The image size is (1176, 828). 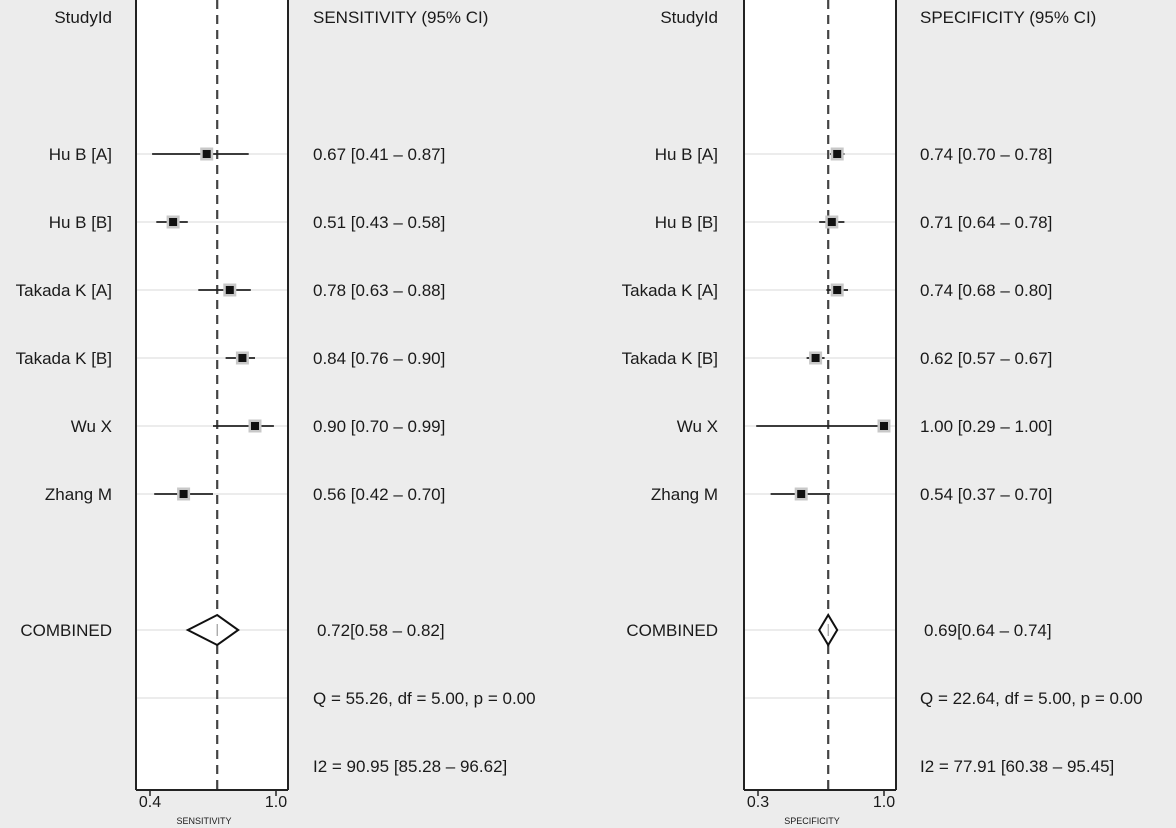 What do you see at coordinates (986, 154) in the screenshot?
I see `study-value-text: 0.74 [0.70 – 0.78]` at bounding box center [986, 154].